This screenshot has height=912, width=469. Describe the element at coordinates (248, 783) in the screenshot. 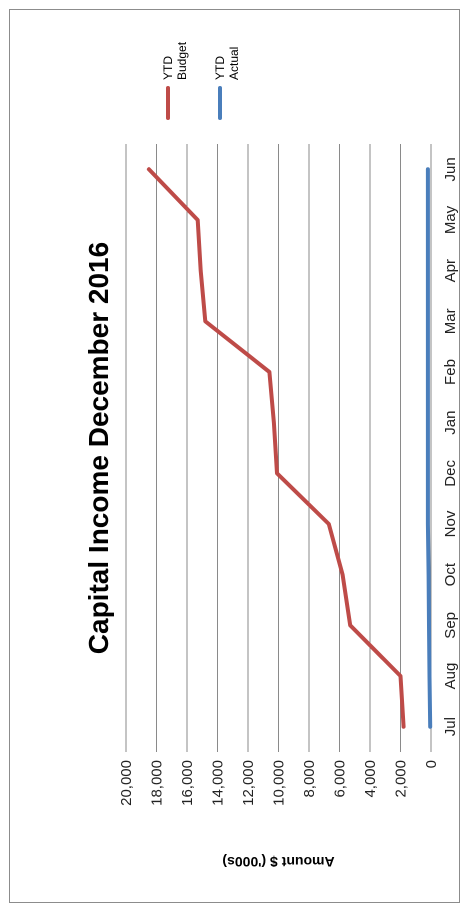

I see `y-tick-label: 12,000` at that location.